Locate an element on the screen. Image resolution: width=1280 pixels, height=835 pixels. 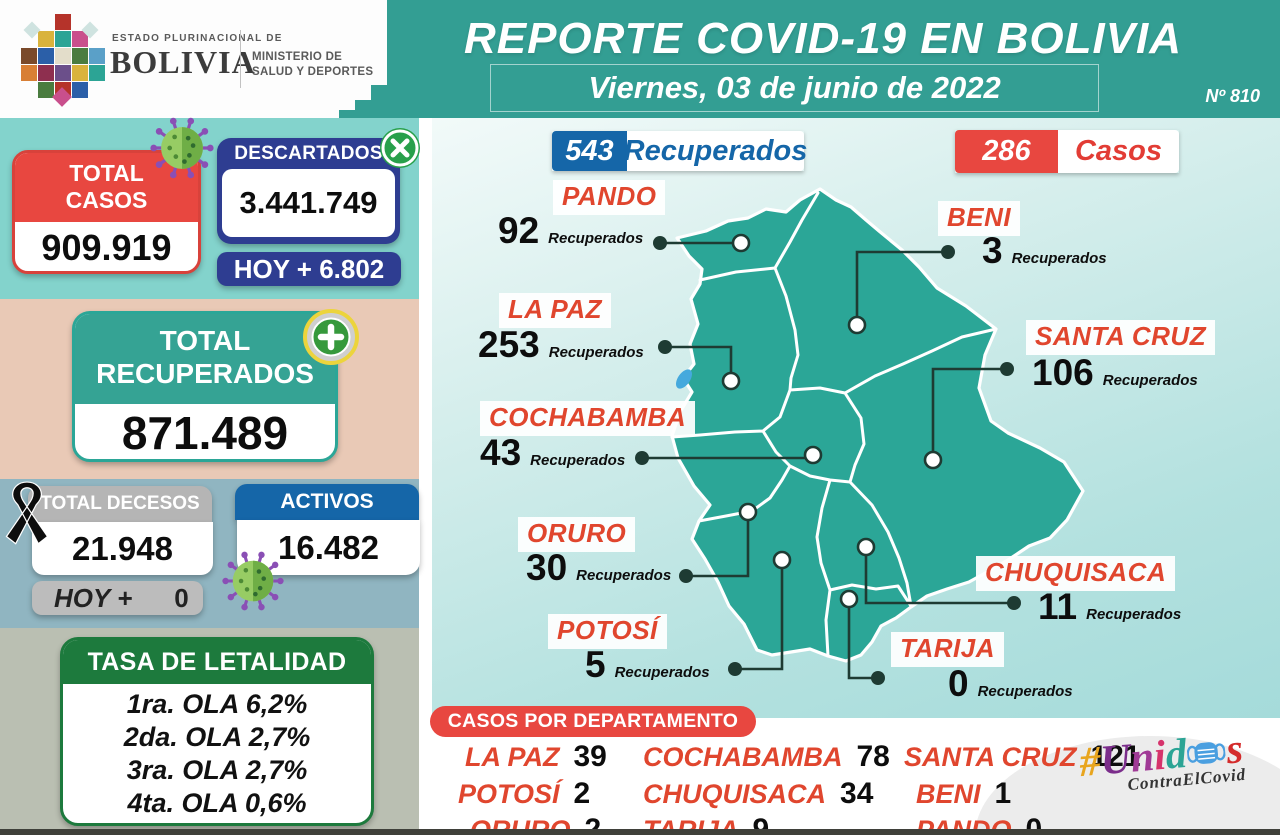
map-label-beni: BENI is located at coordinates (979, 218).